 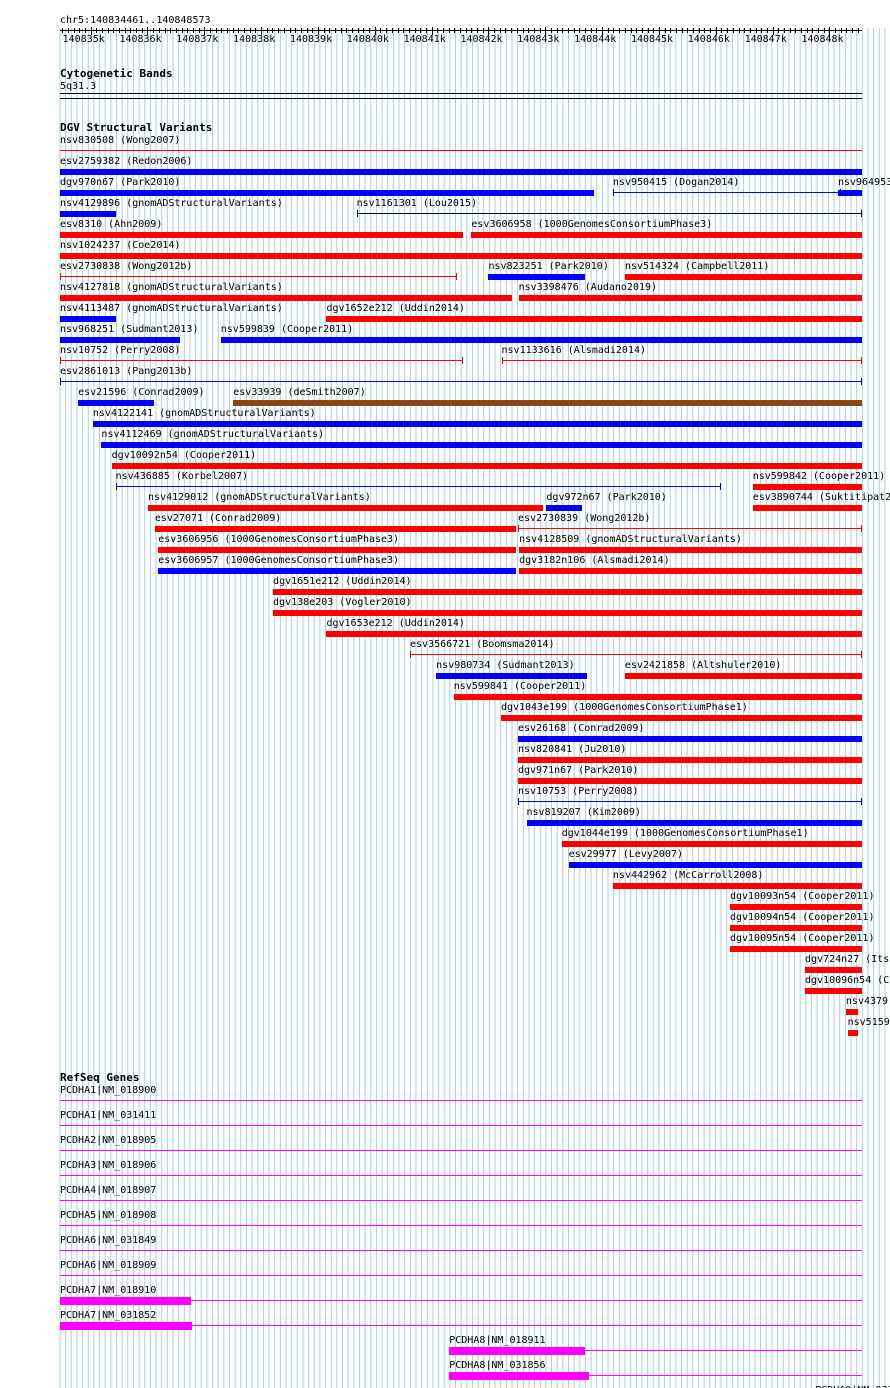 I want to click on variant-label: nsv599841 (Cooper2011), so click(x=520, y=686).